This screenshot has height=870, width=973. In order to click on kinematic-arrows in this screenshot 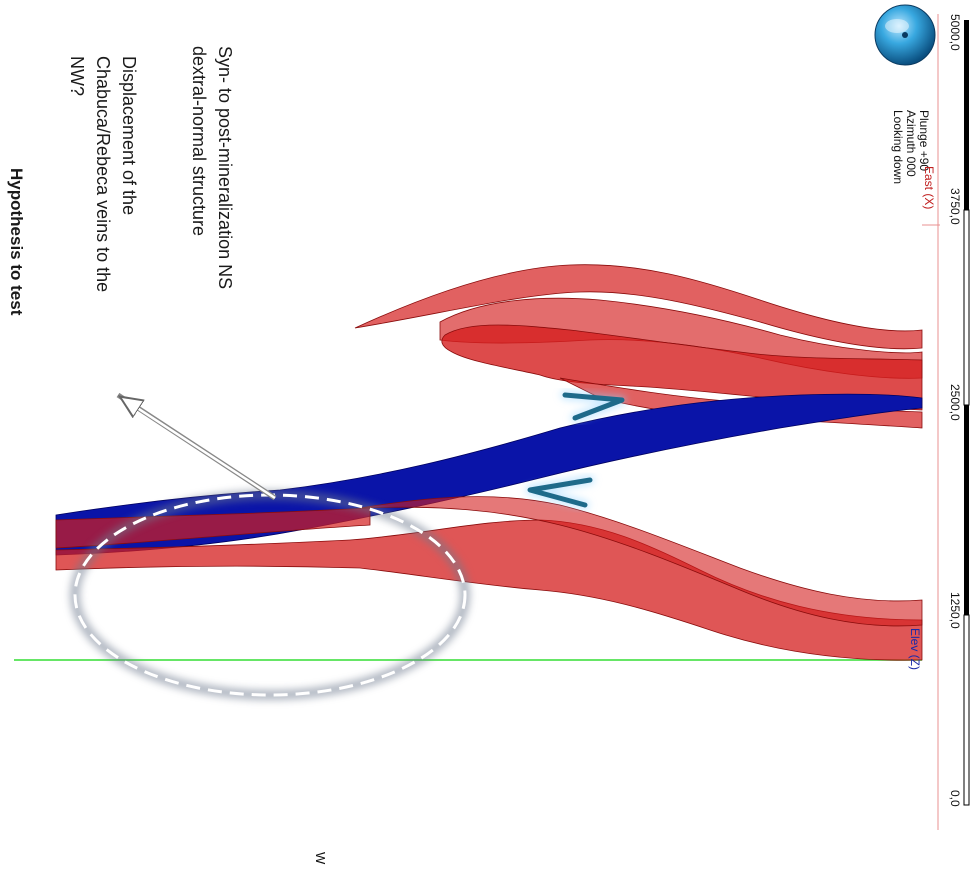, I will do `click(576, 450)`.